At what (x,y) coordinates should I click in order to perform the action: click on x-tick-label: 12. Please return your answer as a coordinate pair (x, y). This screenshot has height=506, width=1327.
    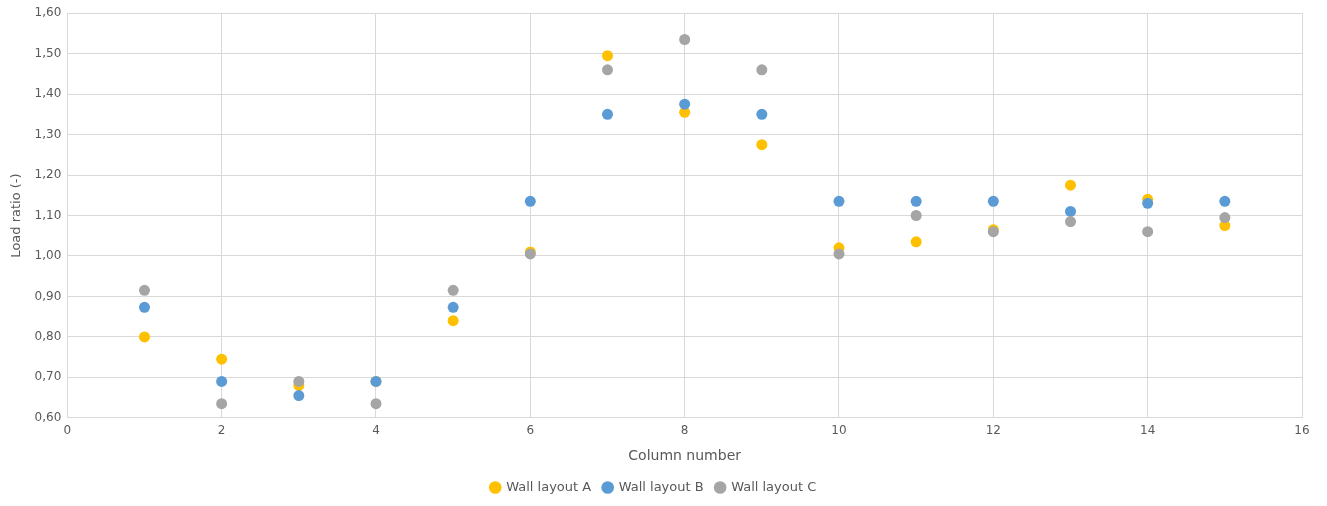
    Looking at the image, I should click on (993, 430).